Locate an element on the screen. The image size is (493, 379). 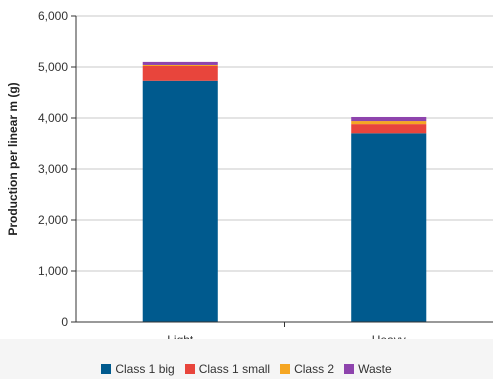
legend-label: Class 1 big is located at coordinates (144, 369).